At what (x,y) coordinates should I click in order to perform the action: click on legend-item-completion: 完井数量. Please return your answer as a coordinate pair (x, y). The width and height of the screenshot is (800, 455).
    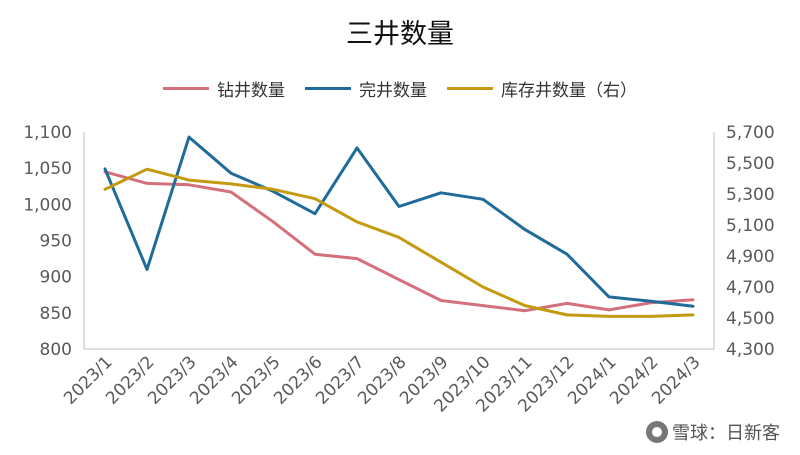
    Looking at the image, I should click on (366, 88).